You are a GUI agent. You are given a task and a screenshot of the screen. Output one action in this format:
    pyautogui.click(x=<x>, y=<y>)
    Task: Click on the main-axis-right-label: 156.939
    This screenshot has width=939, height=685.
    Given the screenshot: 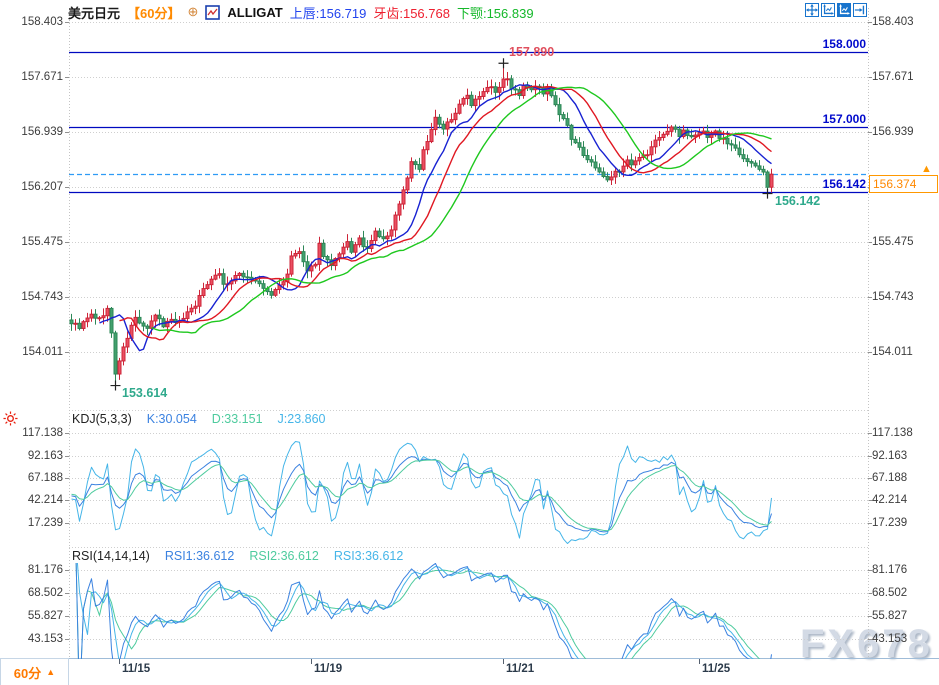 What is the action you would take?
    pyautogui.click(x=893, y=131)
    